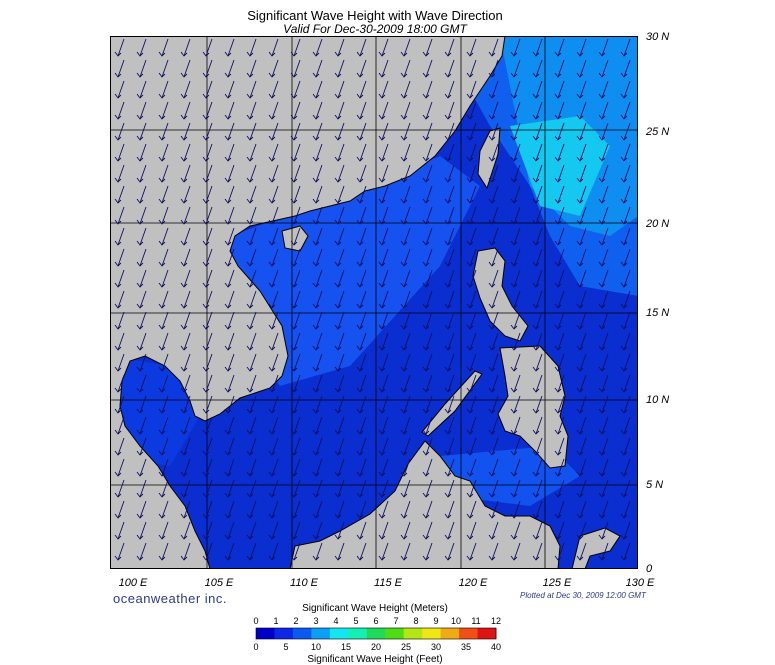 The height and width of the screenshot is (665, 775). I want to click on brand-logo-text: oceanweather inc., so click(170, 598).